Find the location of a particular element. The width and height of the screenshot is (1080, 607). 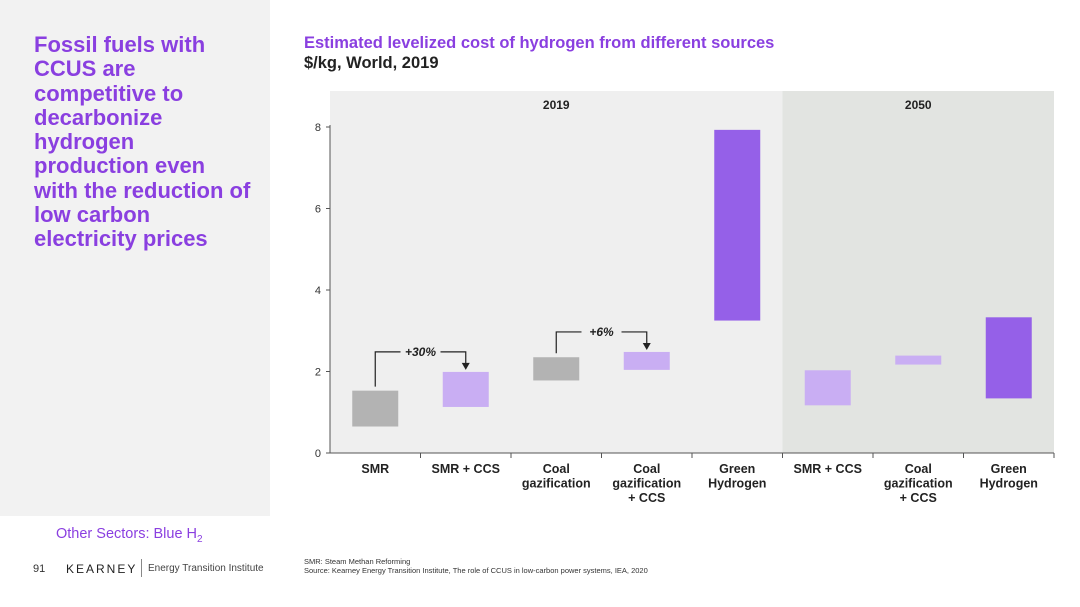

category-label-2-0: Coal is located at coordinates (556, 469).